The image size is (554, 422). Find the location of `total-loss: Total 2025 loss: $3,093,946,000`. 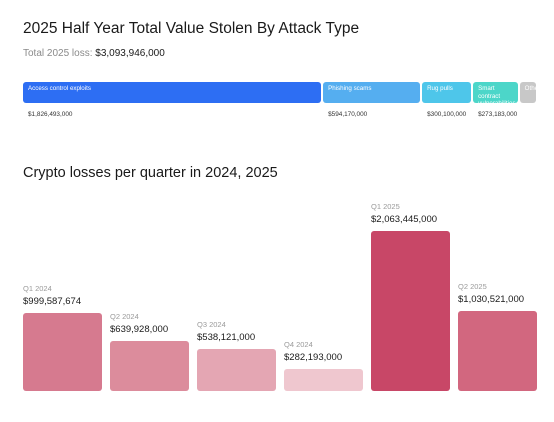

total-loss: Total 2025 loss: $3,093,946,000 is located at coordinates (94, 53).